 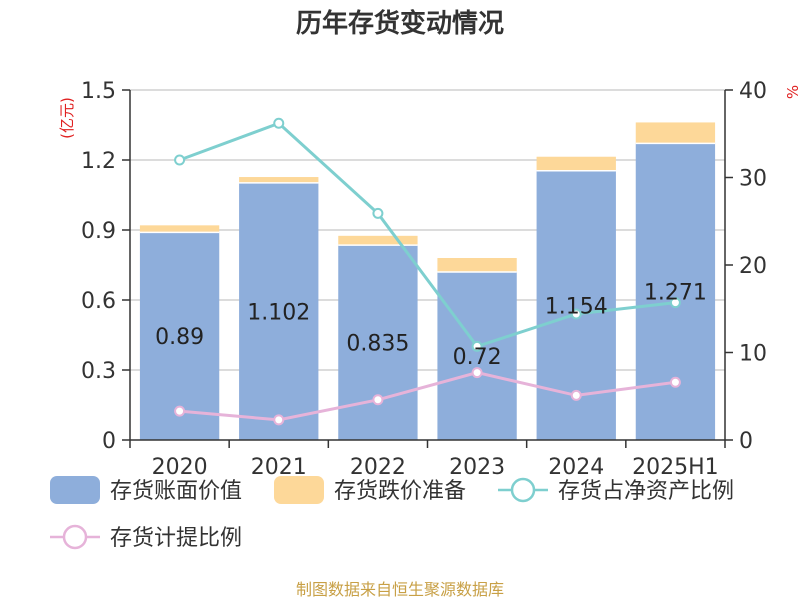 I want to click on right-axis-unit: %, so click(x=792, y=92).